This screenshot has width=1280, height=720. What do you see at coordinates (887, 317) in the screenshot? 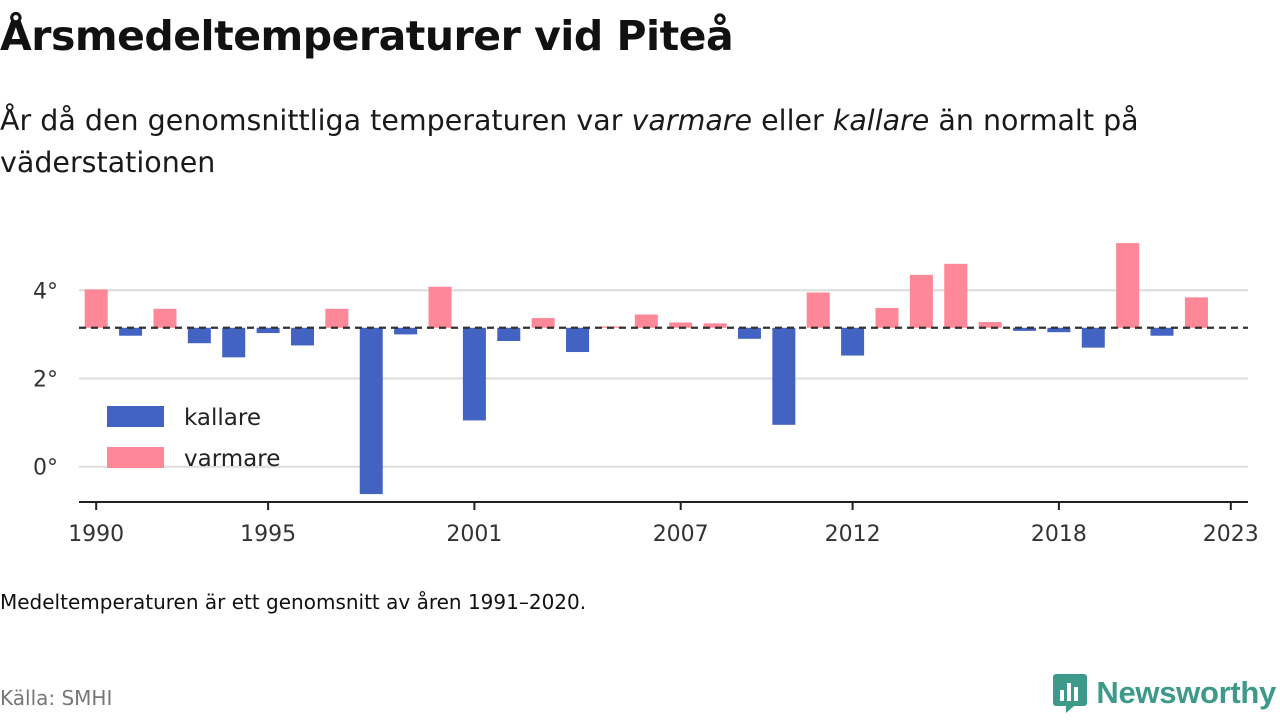
I see `bar-2013` at bounding box center [887, 317].